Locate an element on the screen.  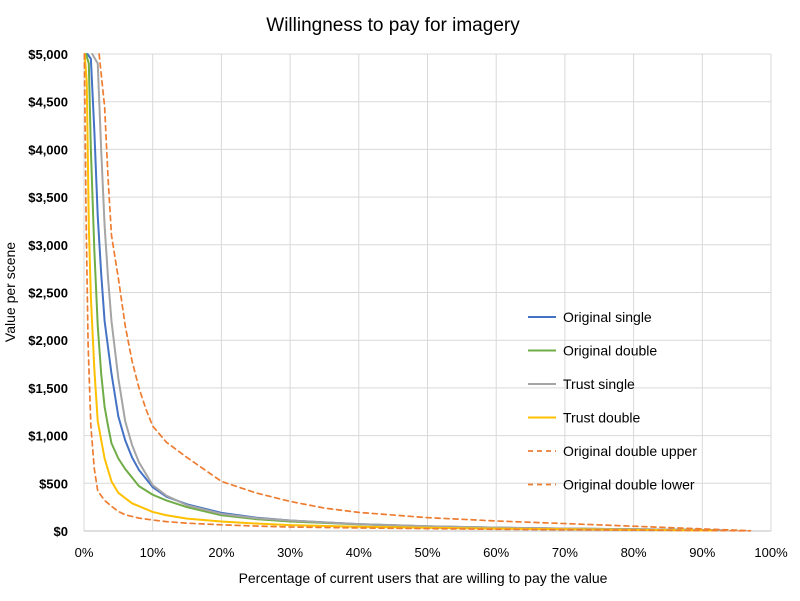
x-tick-label: 10% is located at coordinates (153, 552).